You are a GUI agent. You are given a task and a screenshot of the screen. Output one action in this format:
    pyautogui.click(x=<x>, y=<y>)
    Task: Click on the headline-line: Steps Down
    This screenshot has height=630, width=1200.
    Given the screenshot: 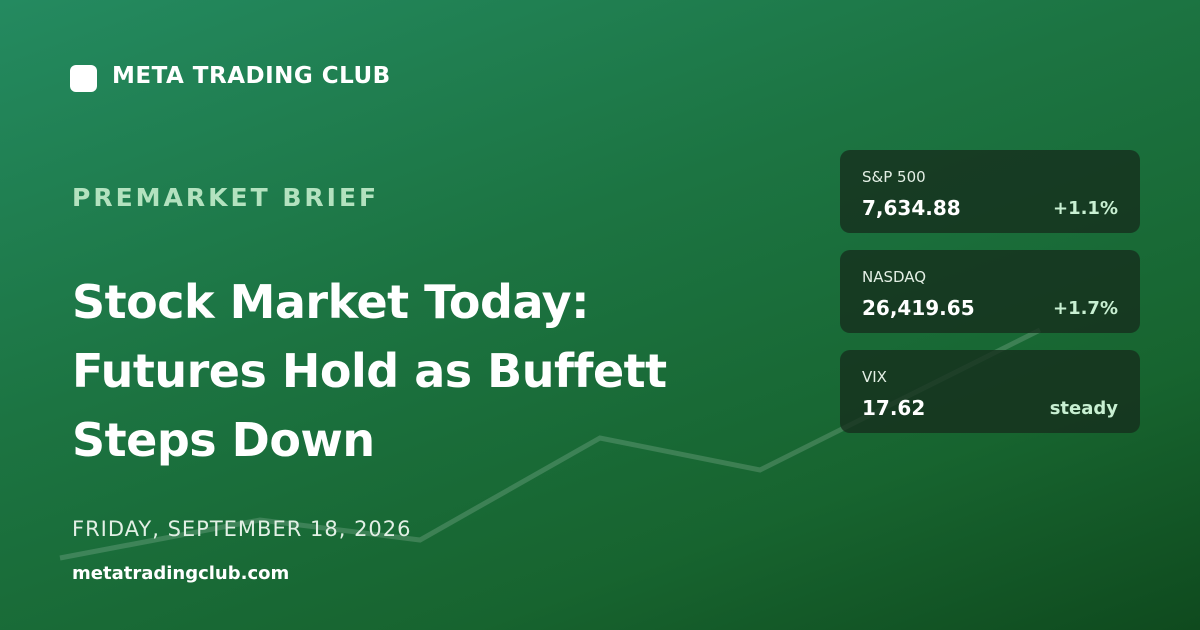 What is the action you would take?
    pyautogui.click(x=223, y=440)
    